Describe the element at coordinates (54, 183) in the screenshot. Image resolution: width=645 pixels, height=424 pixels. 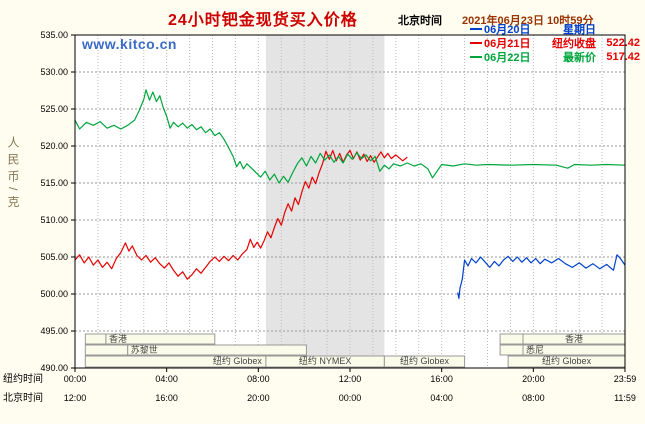
I see `y-axis-tick-label: 515.00` at that location.